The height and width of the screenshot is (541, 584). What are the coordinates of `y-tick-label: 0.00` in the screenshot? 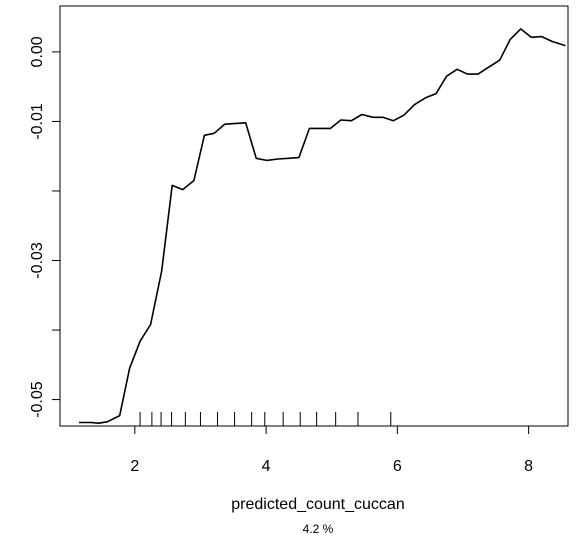 It's located at (37, 51).